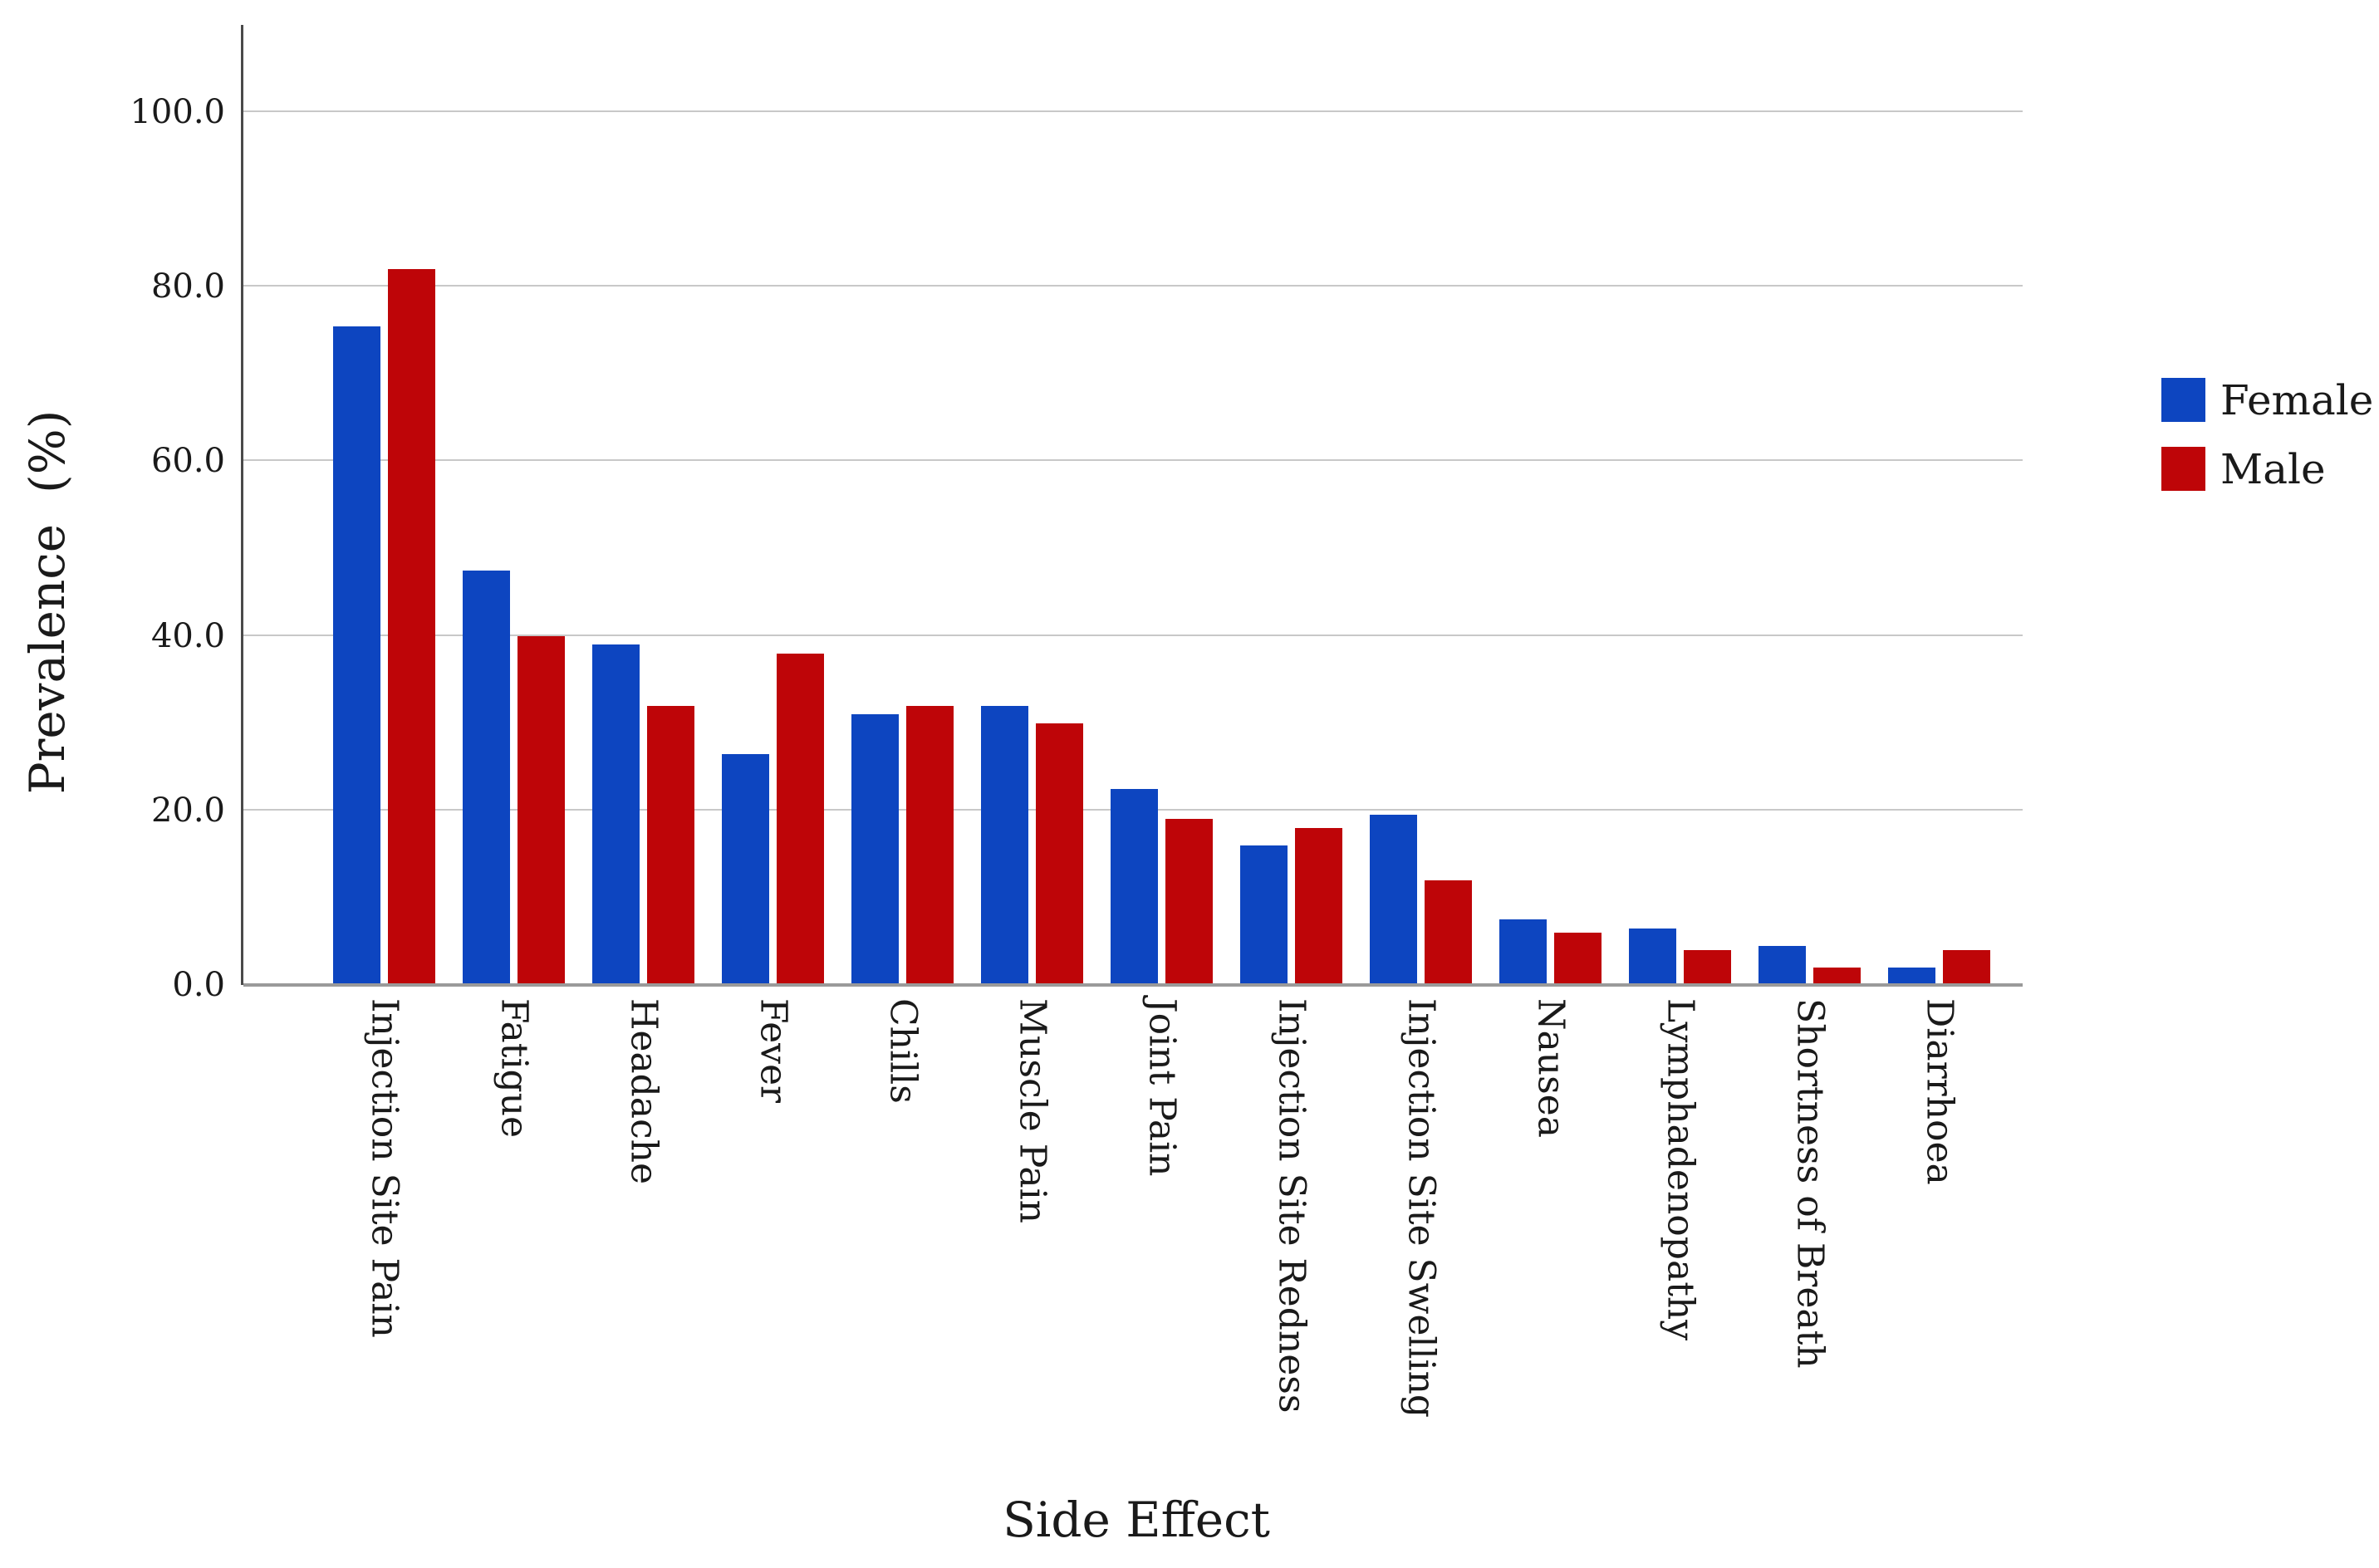 This screenshot has height=1568, width=2379. Describe the element at coordinates (242, 505) in the screenshot. I see `y-axis-line` at that location.